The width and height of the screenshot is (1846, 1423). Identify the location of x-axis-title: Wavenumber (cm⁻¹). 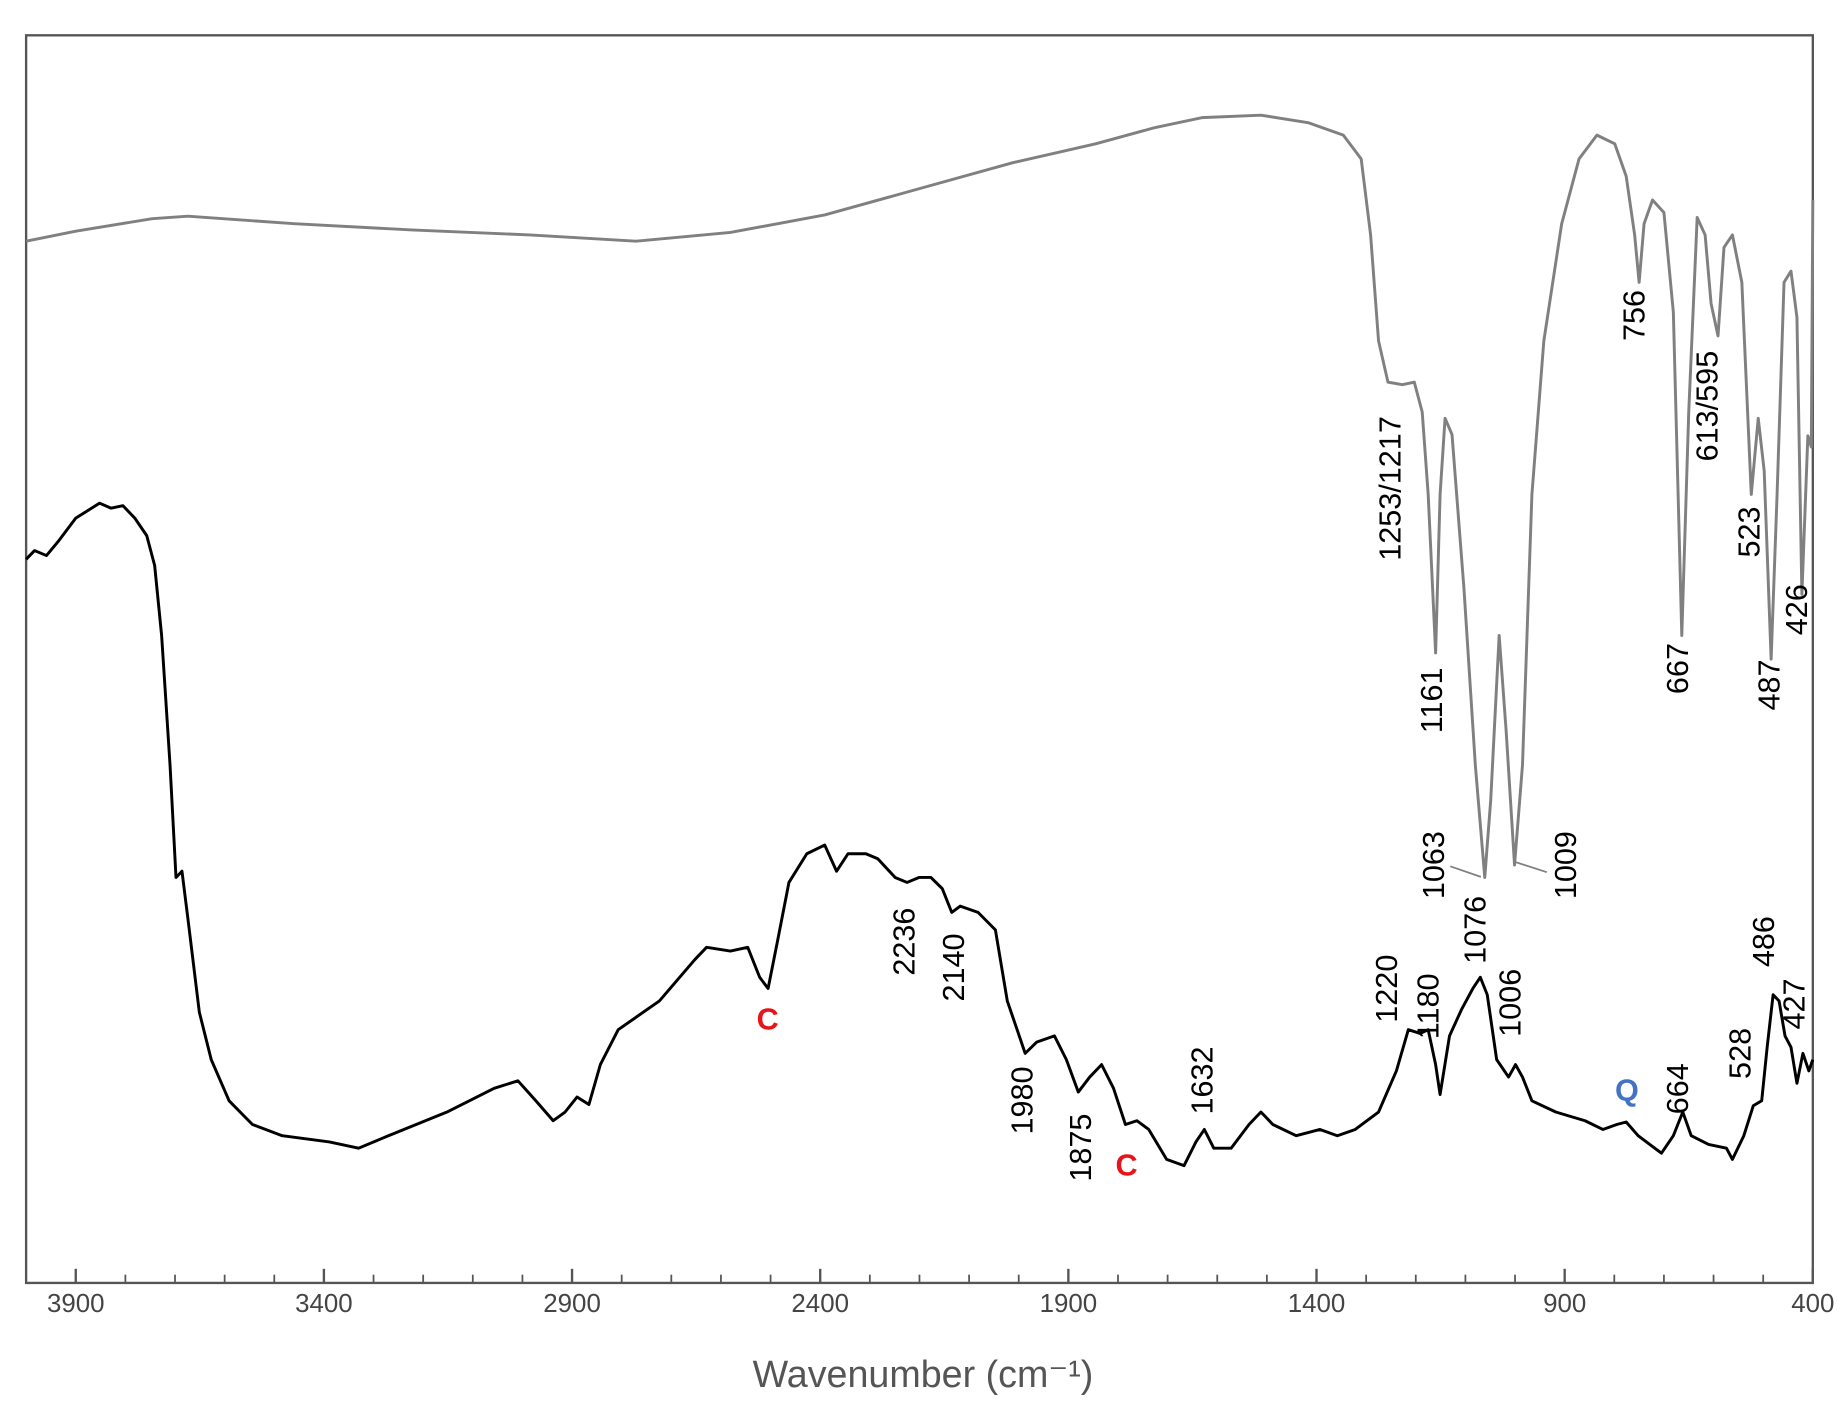
(923, 1374).